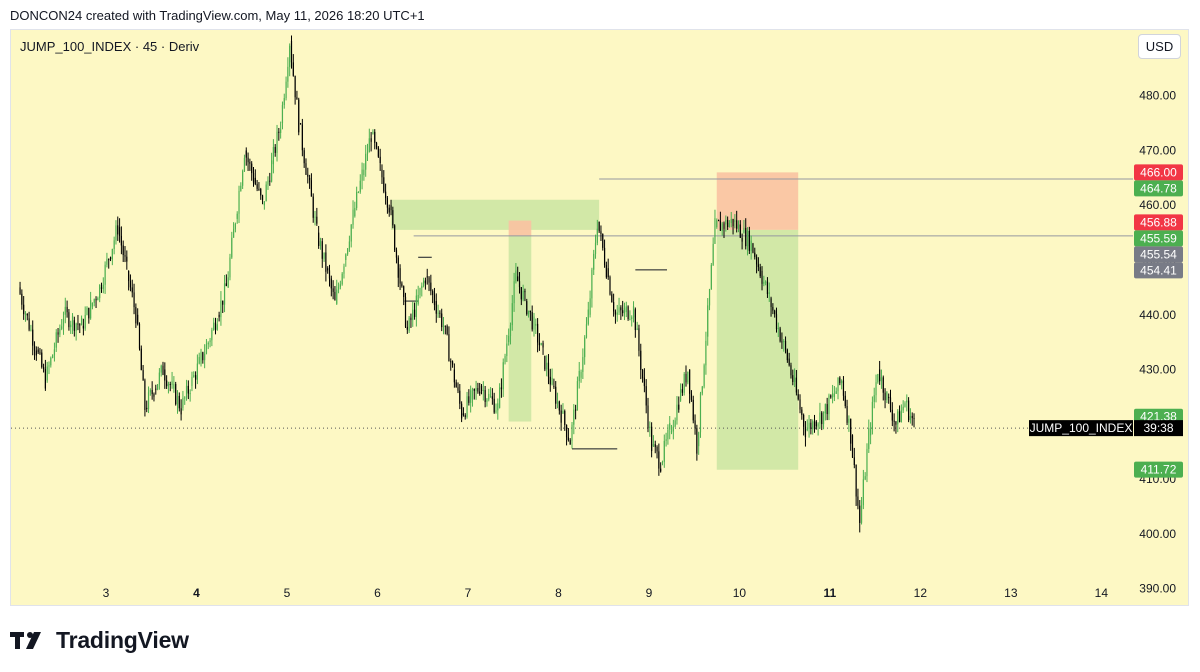 The image size is (1200, 672). Describe the element at coordinates (110, 46) in the screenshot. I see `symbol-legend: JUMP_100_INDEX · 45 · Deriv` at that location.